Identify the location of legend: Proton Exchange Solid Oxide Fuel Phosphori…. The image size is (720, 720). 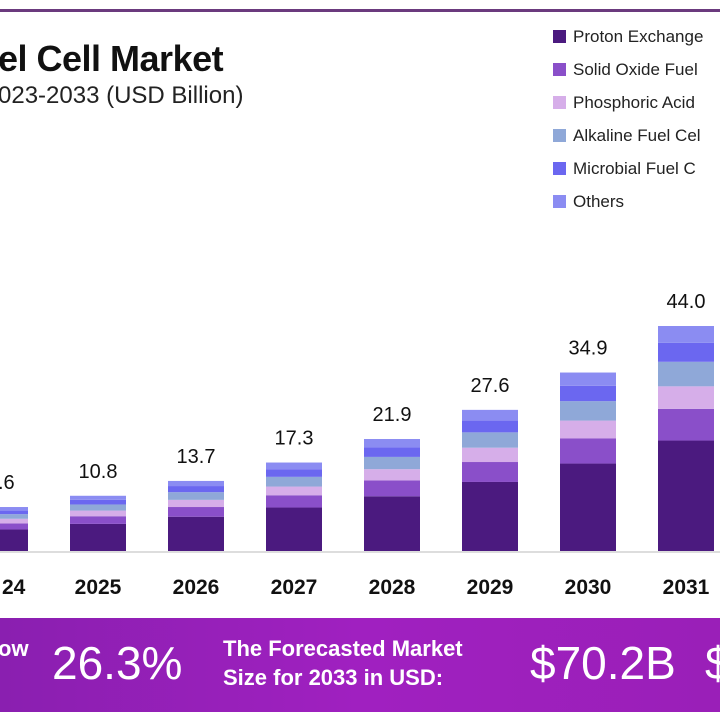
(628, 119).